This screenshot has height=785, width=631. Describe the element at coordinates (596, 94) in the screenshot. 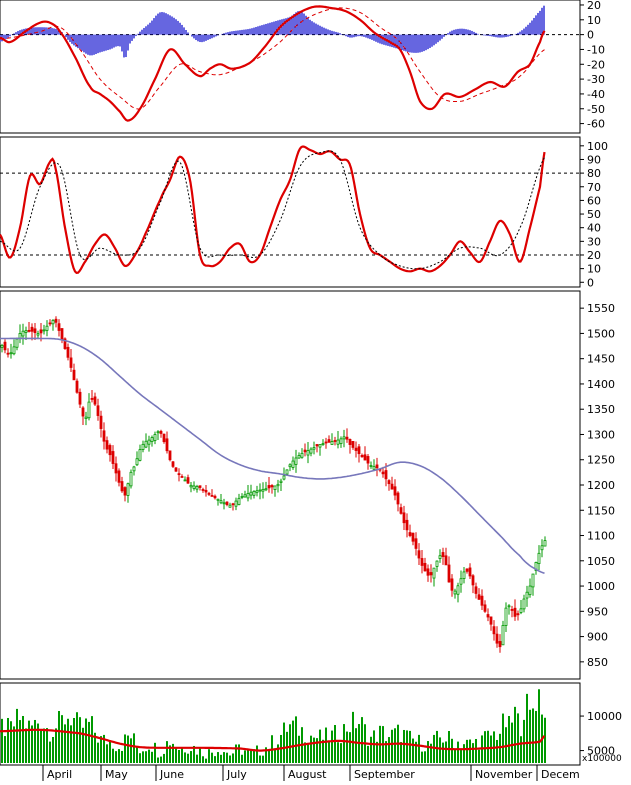

I see `macd-y-tick-label: -40` at that location.